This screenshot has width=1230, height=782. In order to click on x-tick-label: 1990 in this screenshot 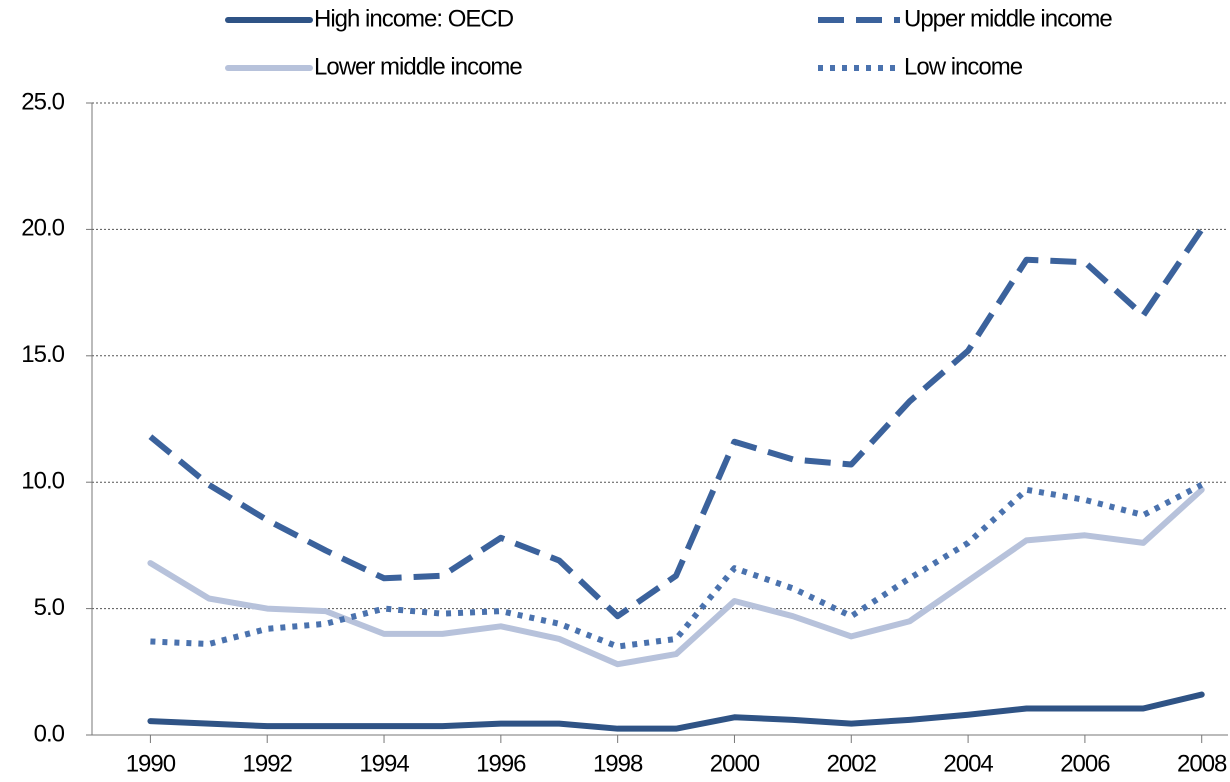, I will do `click(151, 763)`.